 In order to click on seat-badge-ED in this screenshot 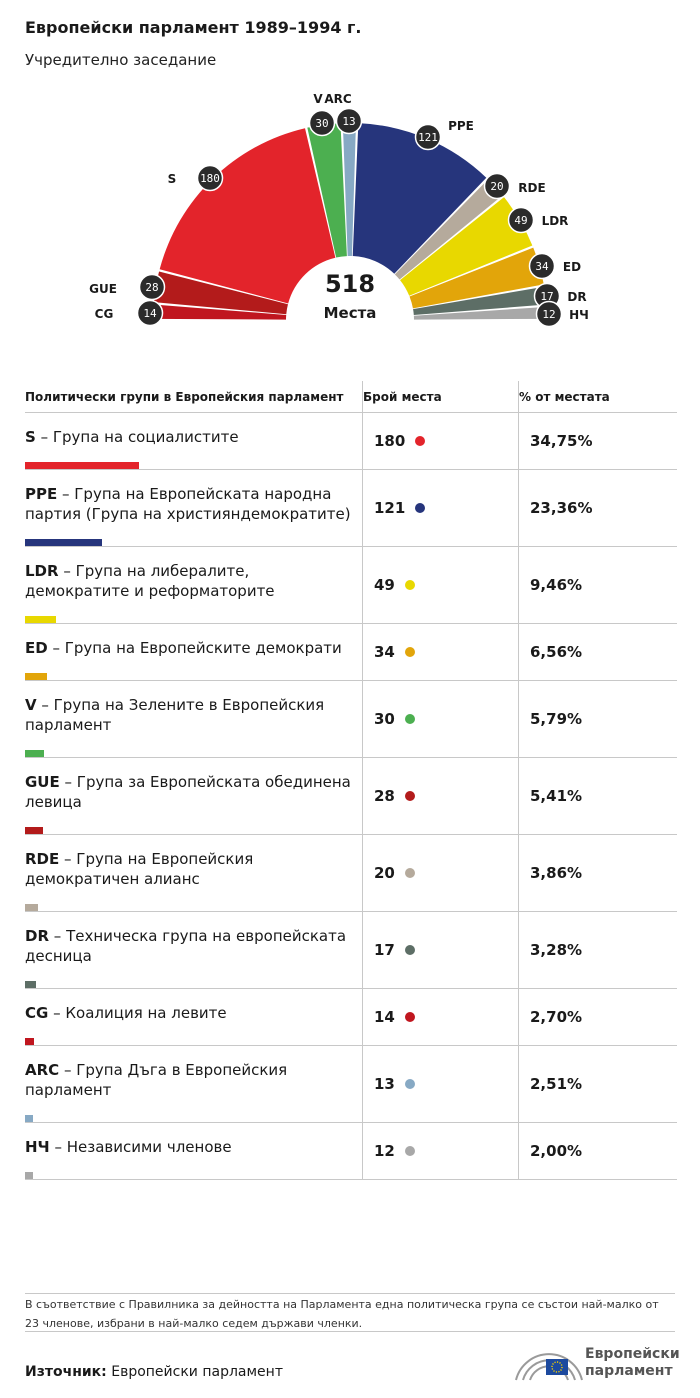, I will do `click(542, 266)`.